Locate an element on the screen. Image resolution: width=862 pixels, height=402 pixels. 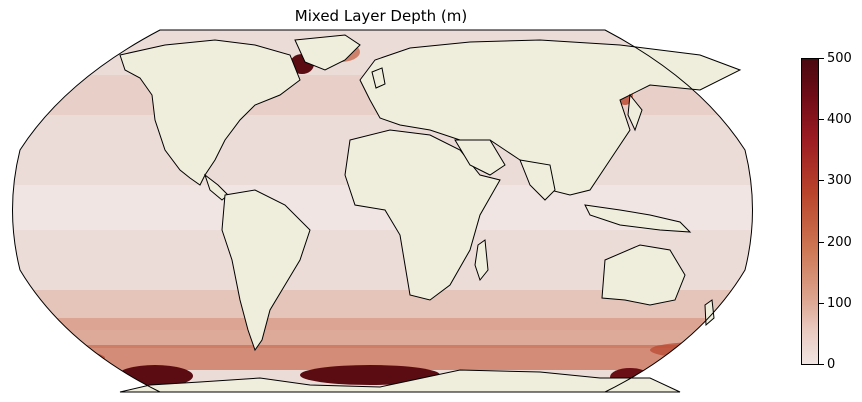
australia is located at coordinates (643, 275).